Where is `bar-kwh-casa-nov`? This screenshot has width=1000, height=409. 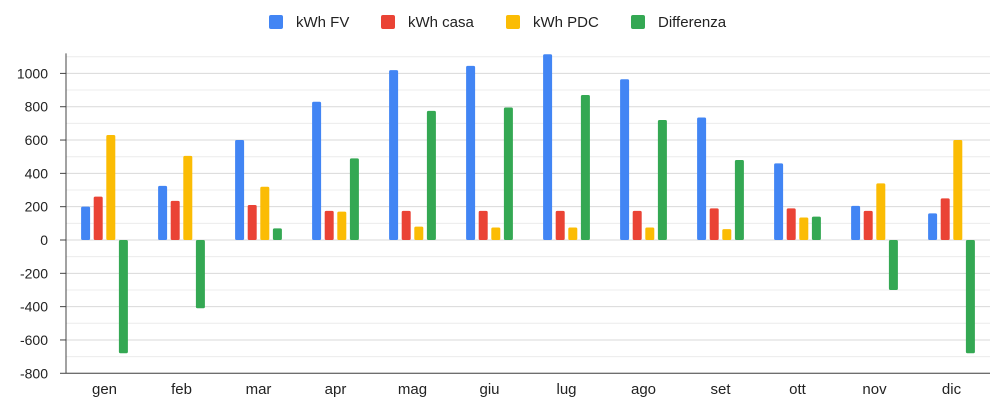
bar-kwh-casa-nov is located at coordinates (868, 225).